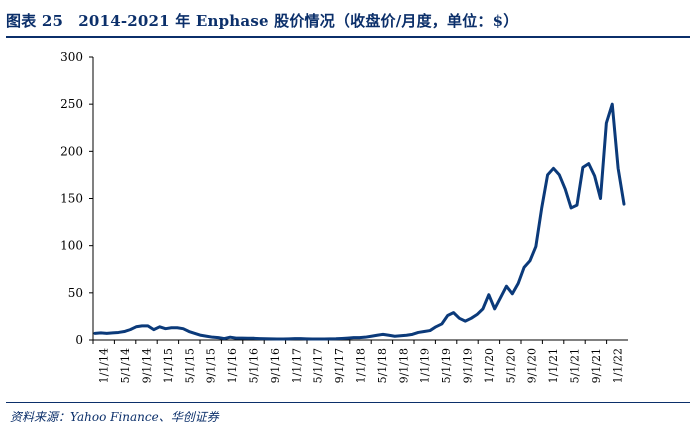 Image resolution: width=696 pixels, height=431 pixels. Describe the element at coordinates (75, 293) in the screenshot. I see `y-tick-label: 50` at that location.